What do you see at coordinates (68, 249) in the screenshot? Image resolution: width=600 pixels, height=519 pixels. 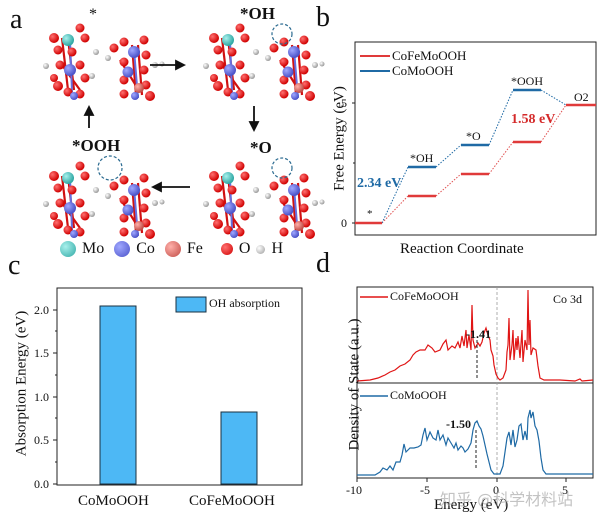 I see `mo-atom-icon` at bounding box center [68, 249].